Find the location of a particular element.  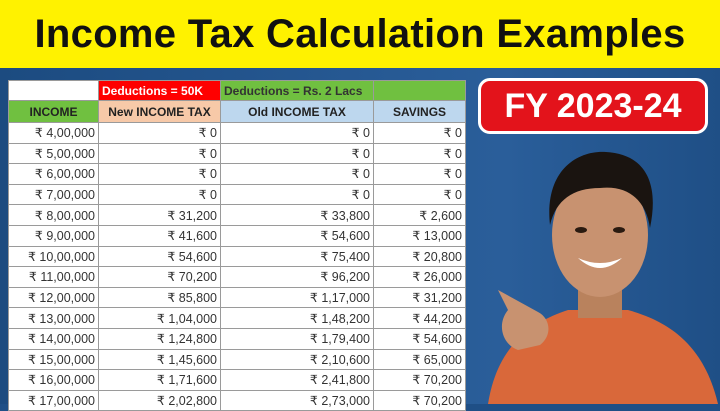

cell-new-tax: ₹ 54,600 is located at coordinates (159, 256).